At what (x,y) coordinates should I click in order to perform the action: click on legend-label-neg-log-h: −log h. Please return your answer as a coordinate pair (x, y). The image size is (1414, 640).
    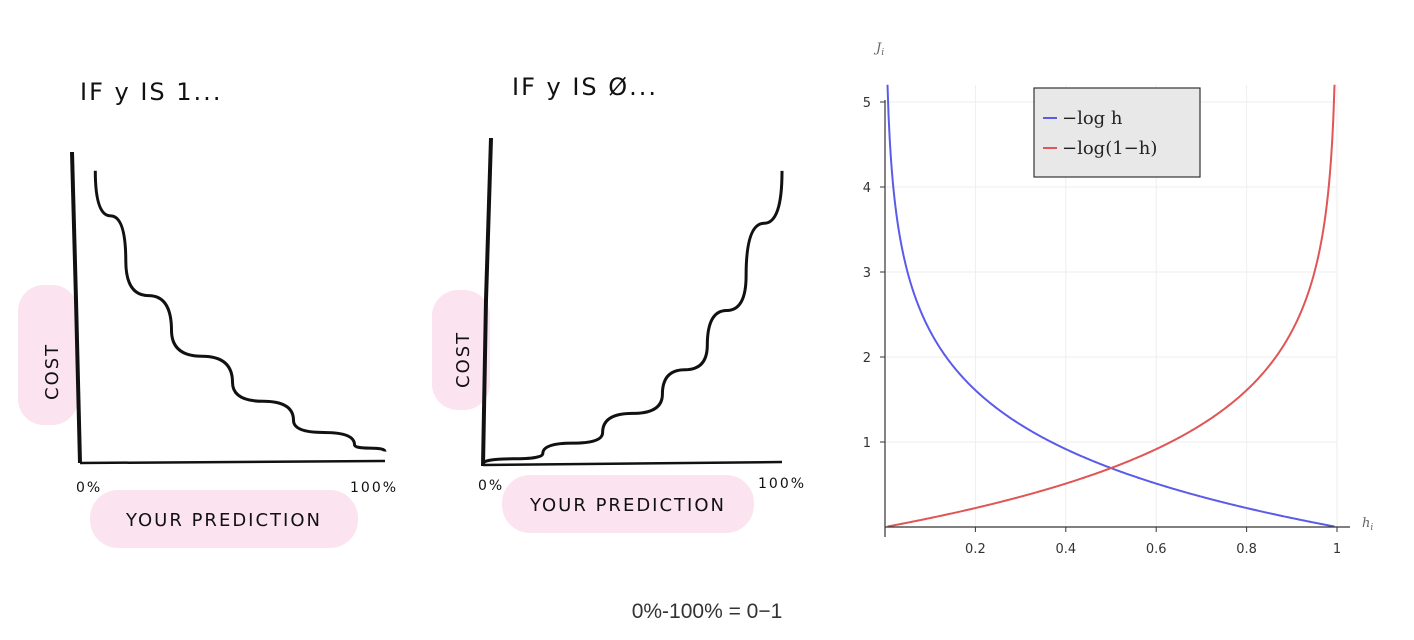
    Looking at the image, I should click on (1092, 118).